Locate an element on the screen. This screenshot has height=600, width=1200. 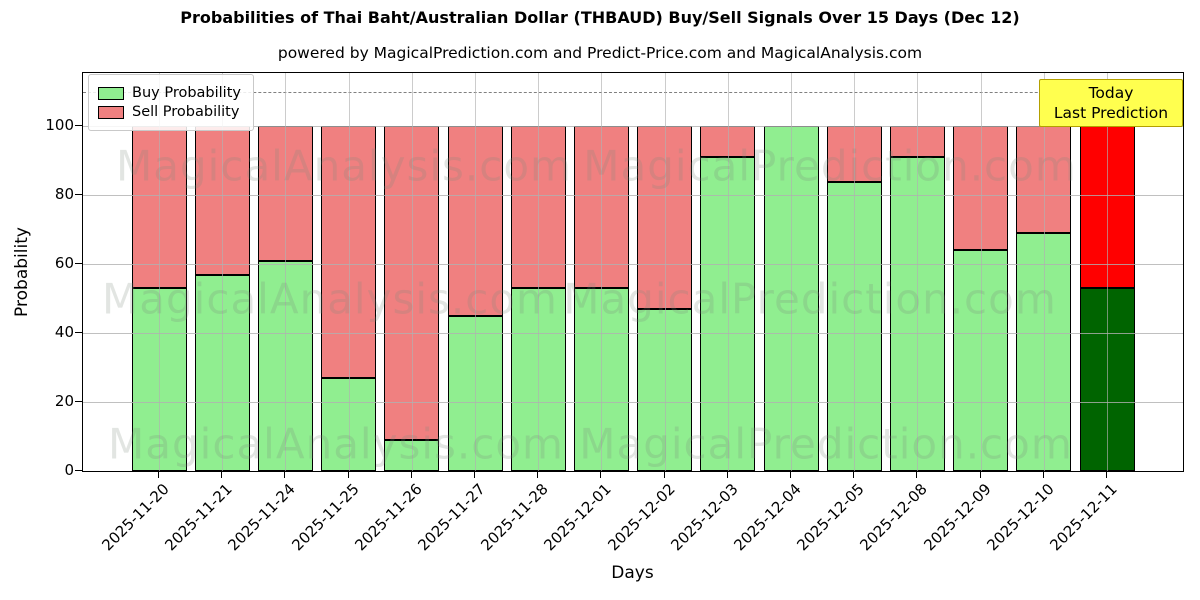
sell-color-swatch is located at coordinates (111, 112).